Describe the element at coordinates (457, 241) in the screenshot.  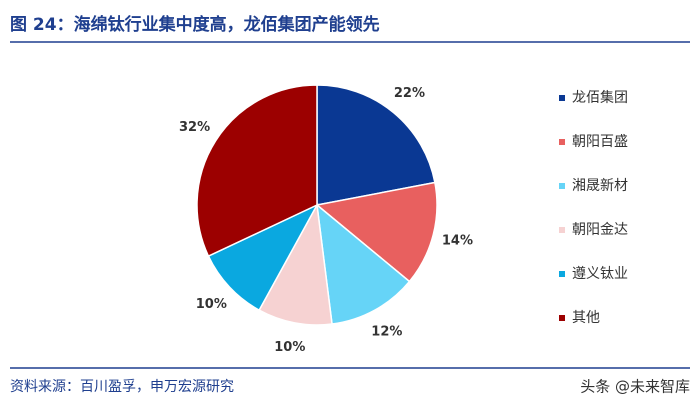
I see `data-label: 14%` at that location.